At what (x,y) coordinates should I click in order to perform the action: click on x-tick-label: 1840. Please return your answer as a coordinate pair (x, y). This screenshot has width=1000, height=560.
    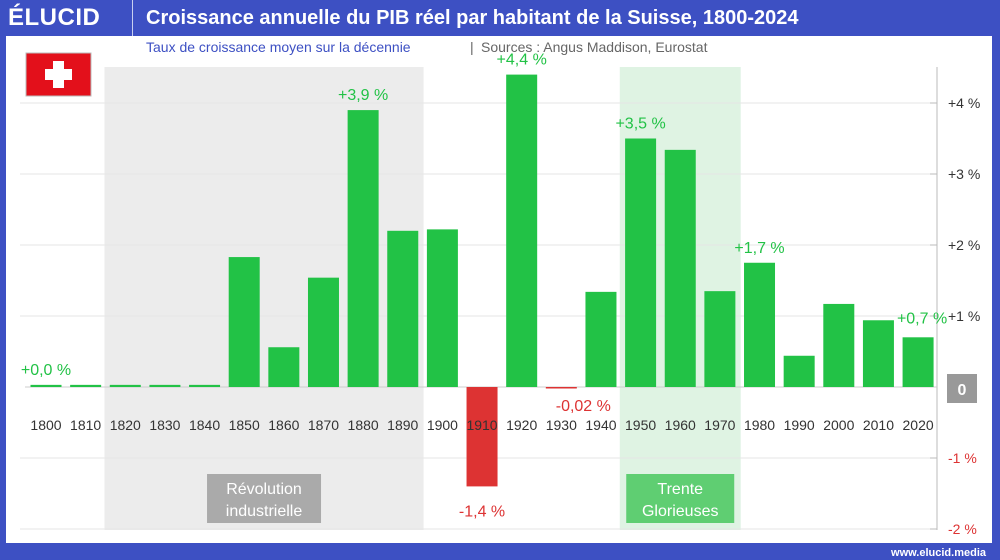
    Looking at the image, I should click on (204, 425).